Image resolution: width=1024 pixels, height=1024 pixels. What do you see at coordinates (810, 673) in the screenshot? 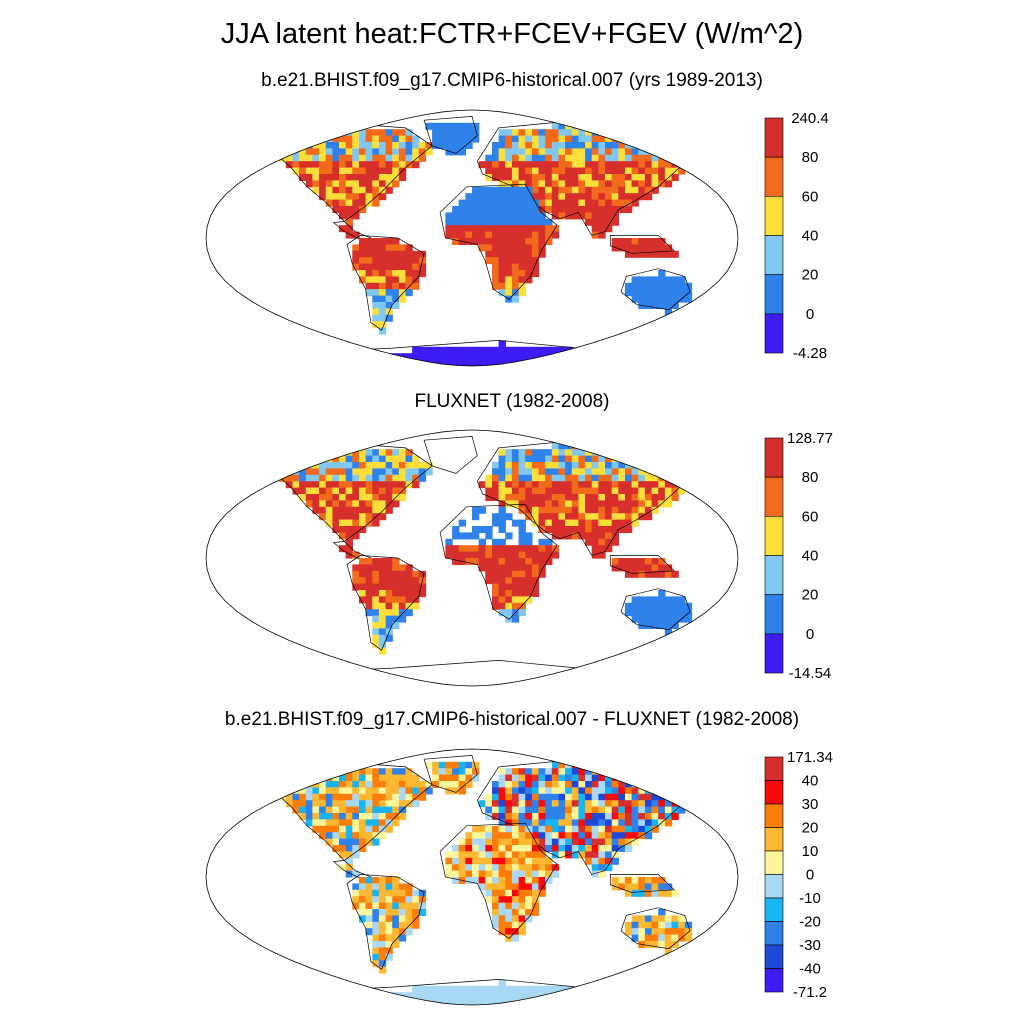
I see `colorbar-tick-label: -14.54` at bounding box center [810, 673].